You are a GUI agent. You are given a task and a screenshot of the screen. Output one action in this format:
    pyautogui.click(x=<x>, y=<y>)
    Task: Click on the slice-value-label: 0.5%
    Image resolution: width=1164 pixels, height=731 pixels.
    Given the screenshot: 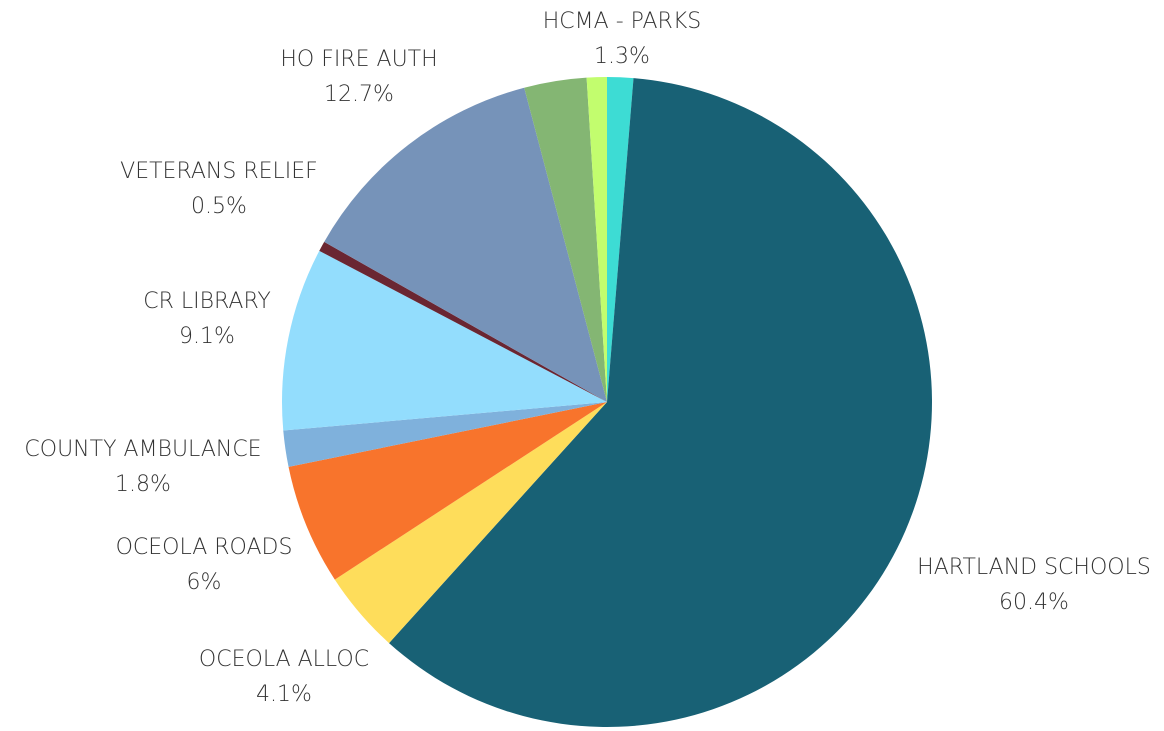 What is the action you would take?
    pyautogui.click(x=219, y=206)
    